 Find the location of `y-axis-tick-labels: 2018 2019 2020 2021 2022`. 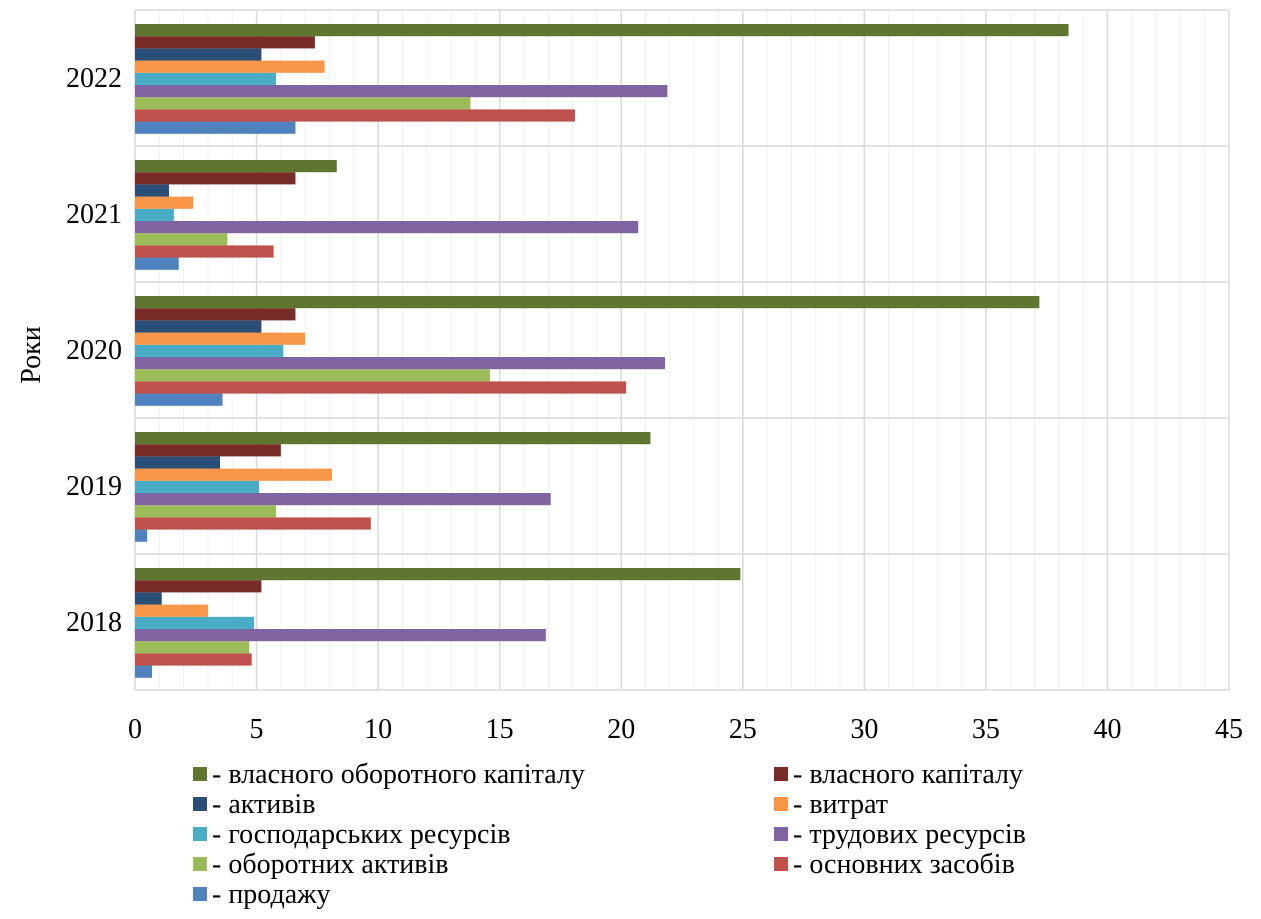

y-axis-tick-labels: 2018 2019 2020 2021 2022 is located at coordinates (94, 350).